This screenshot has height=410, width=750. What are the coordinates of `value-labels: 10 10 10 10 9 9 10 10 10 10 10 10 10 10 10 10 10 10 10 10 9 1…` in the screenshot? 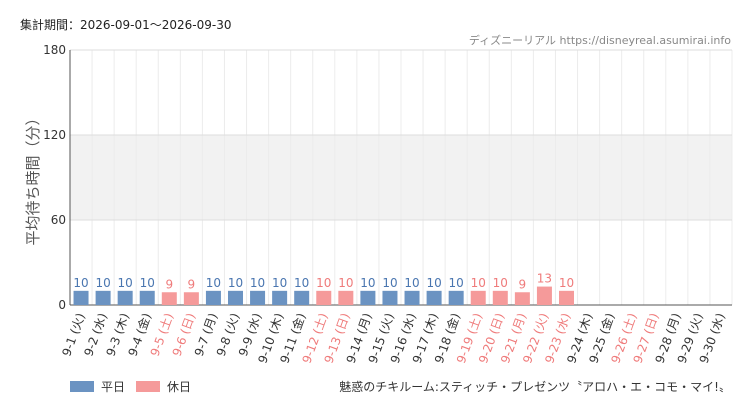 It's located at (323, 282).